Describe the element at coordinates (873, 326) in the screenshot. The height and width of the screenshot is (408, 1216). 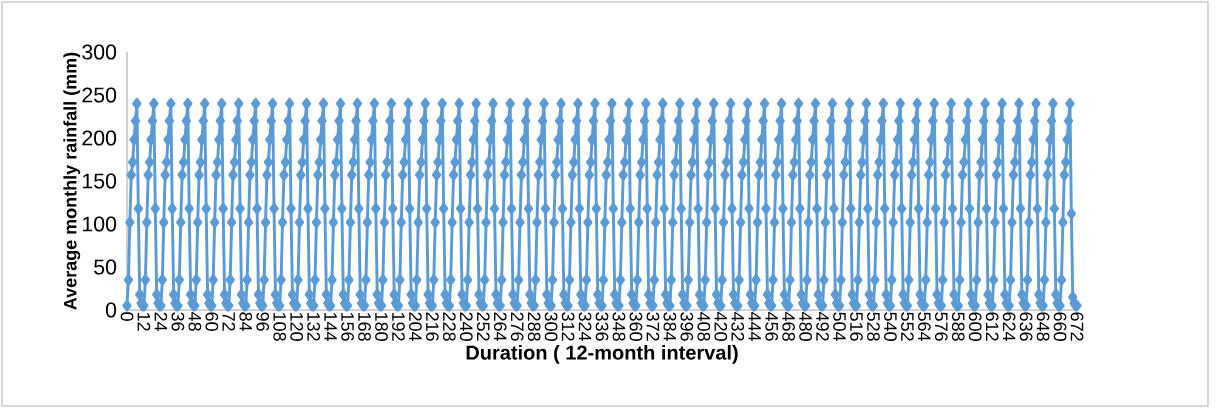
I see `x-tick-label: 528` at that location.